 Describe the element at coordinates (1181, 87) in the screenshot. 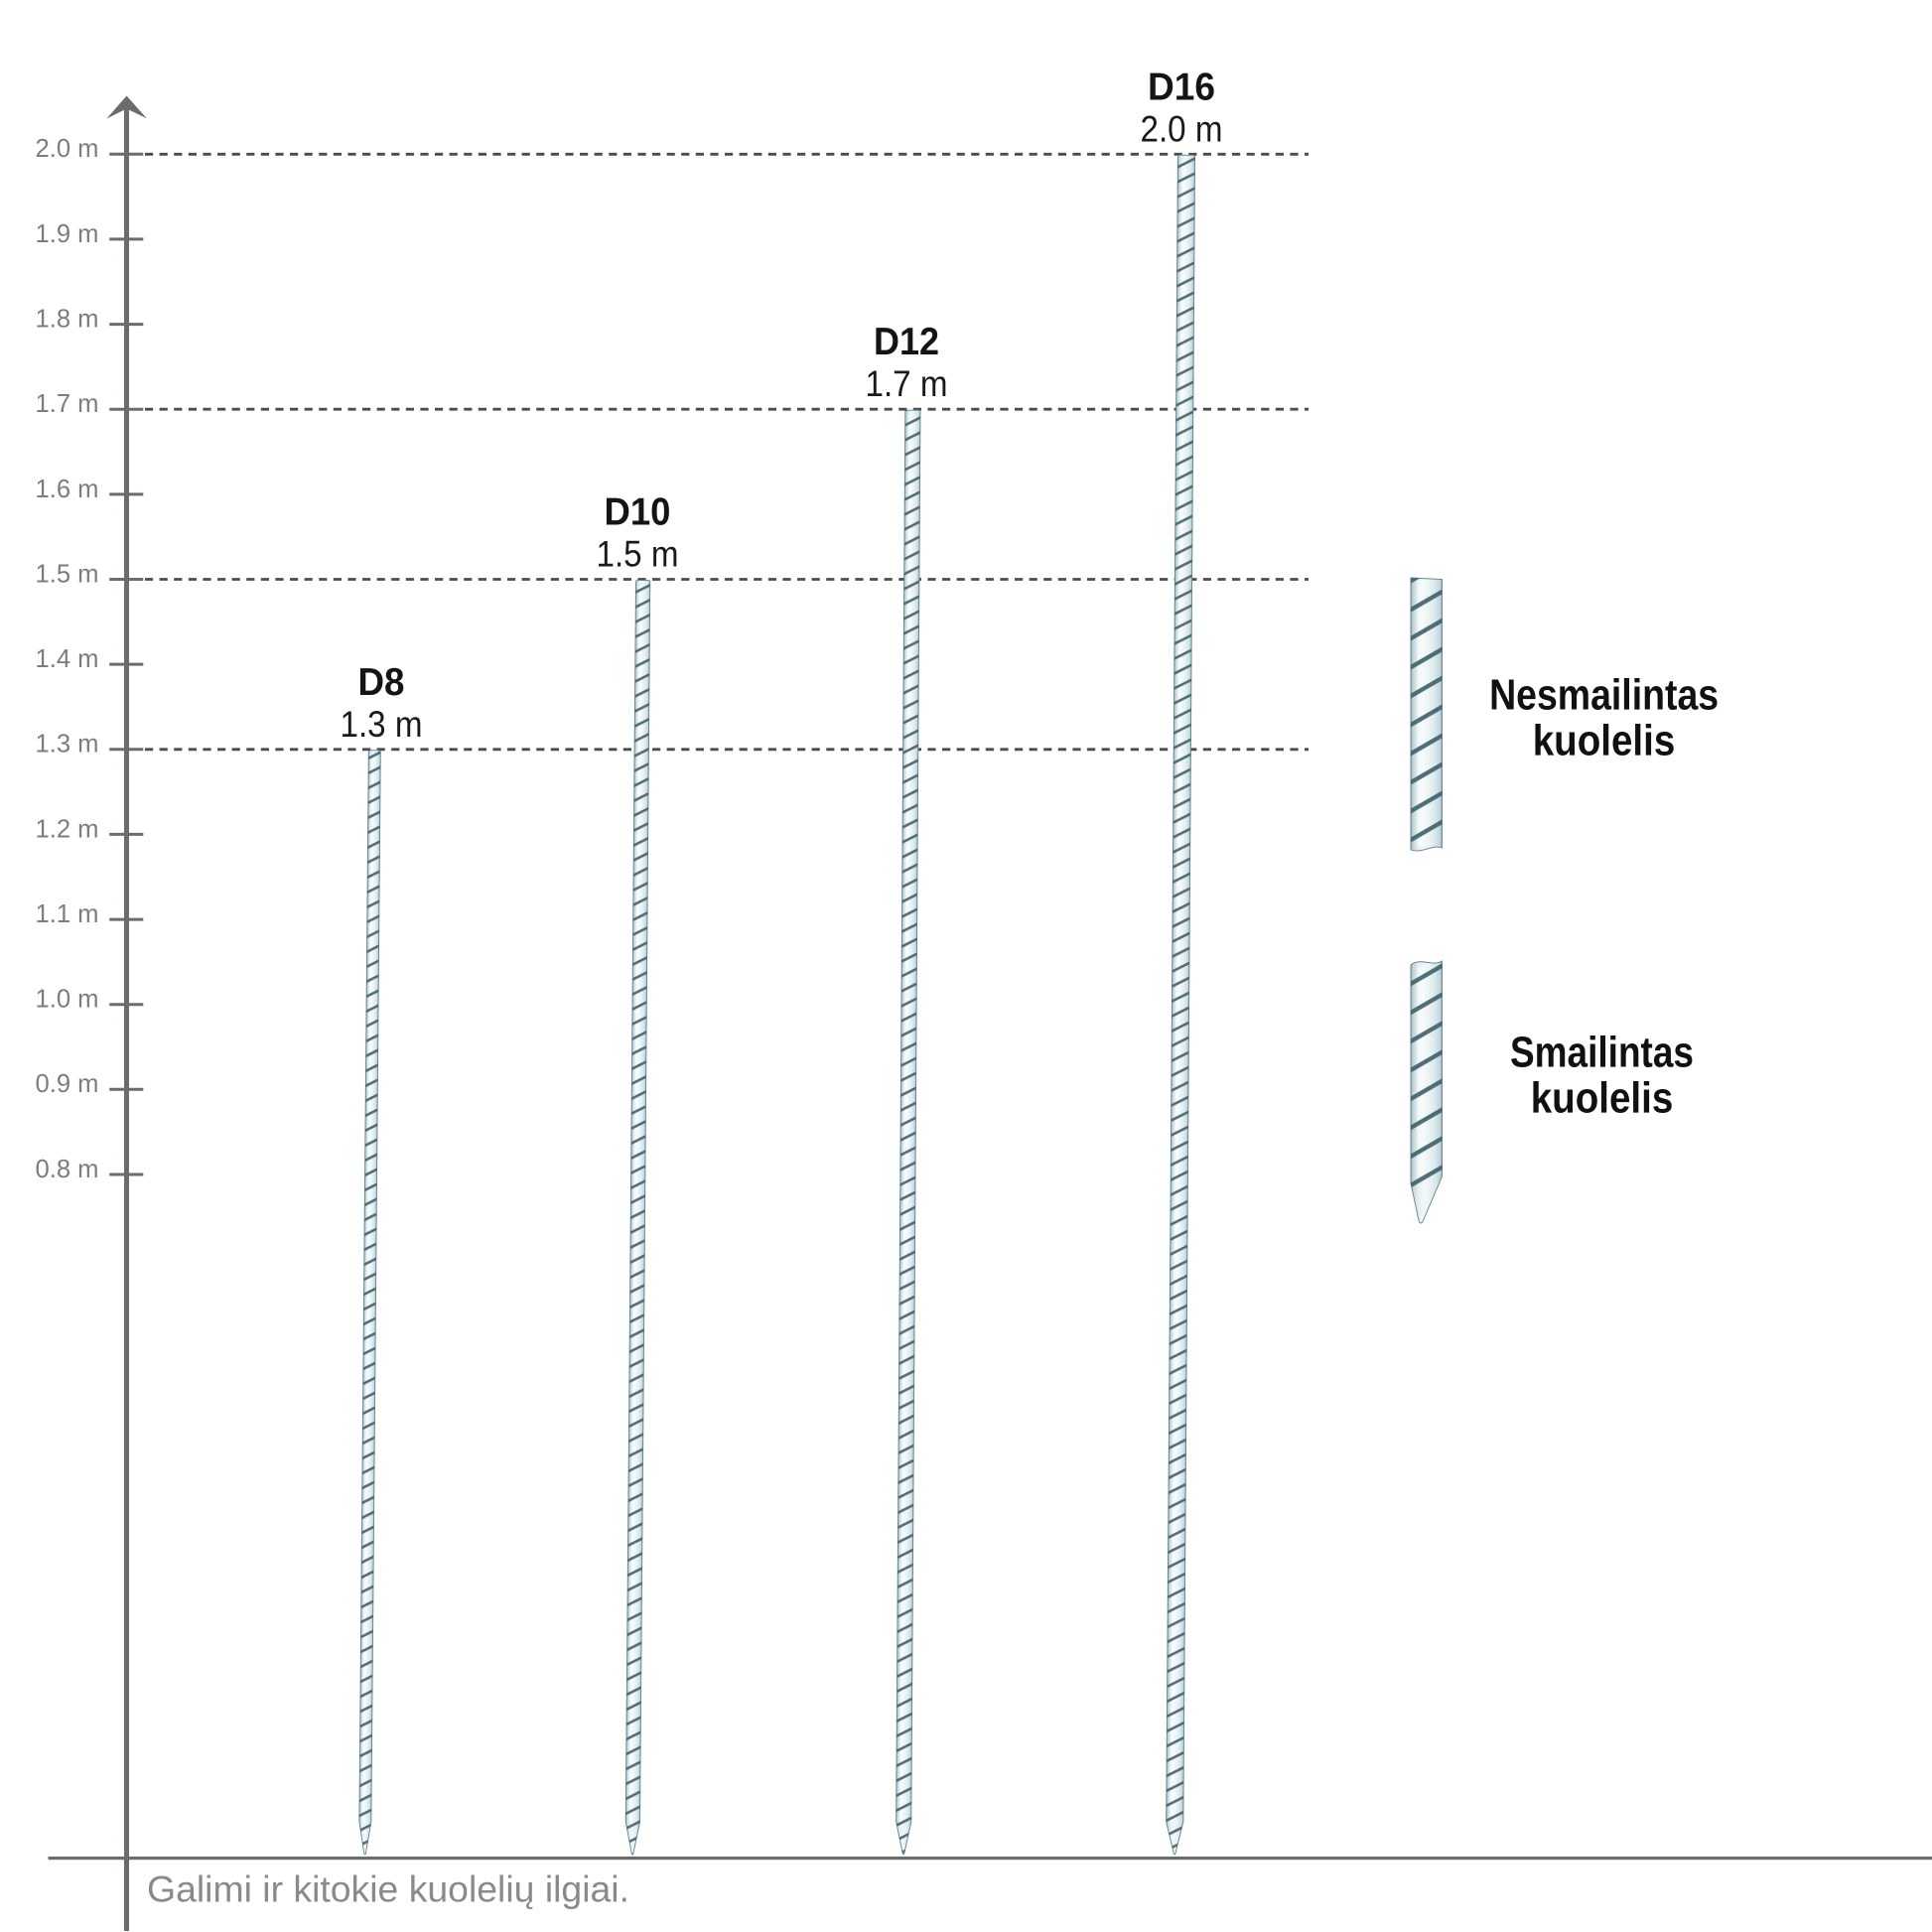

I see `svg-text: D16` at that location.